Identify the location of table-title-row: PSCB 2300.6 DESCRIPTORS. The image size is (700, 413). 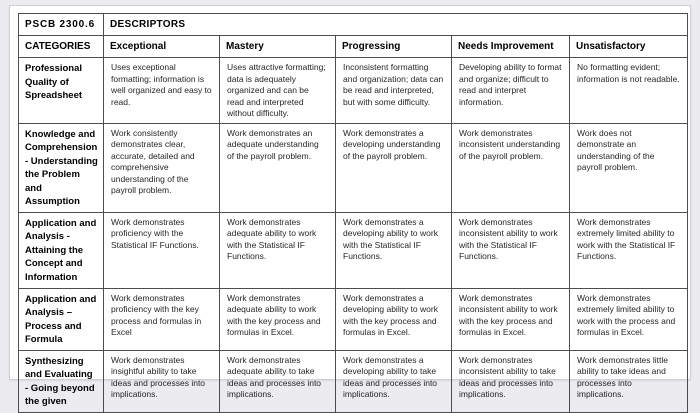
(353, 24).